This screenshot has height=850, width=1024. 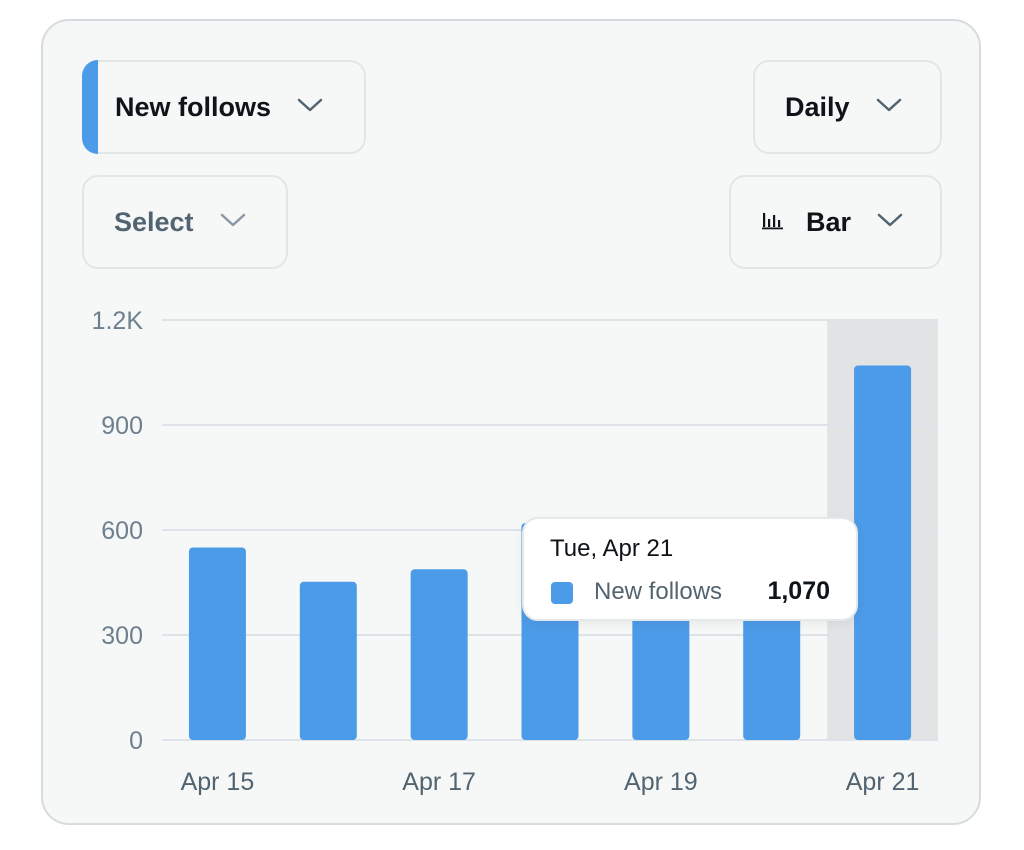 What do you see at coordinates (658, 591) in the screenshot?
I see `tooltip-series-name: New follows` at bounding box center [658, 591].